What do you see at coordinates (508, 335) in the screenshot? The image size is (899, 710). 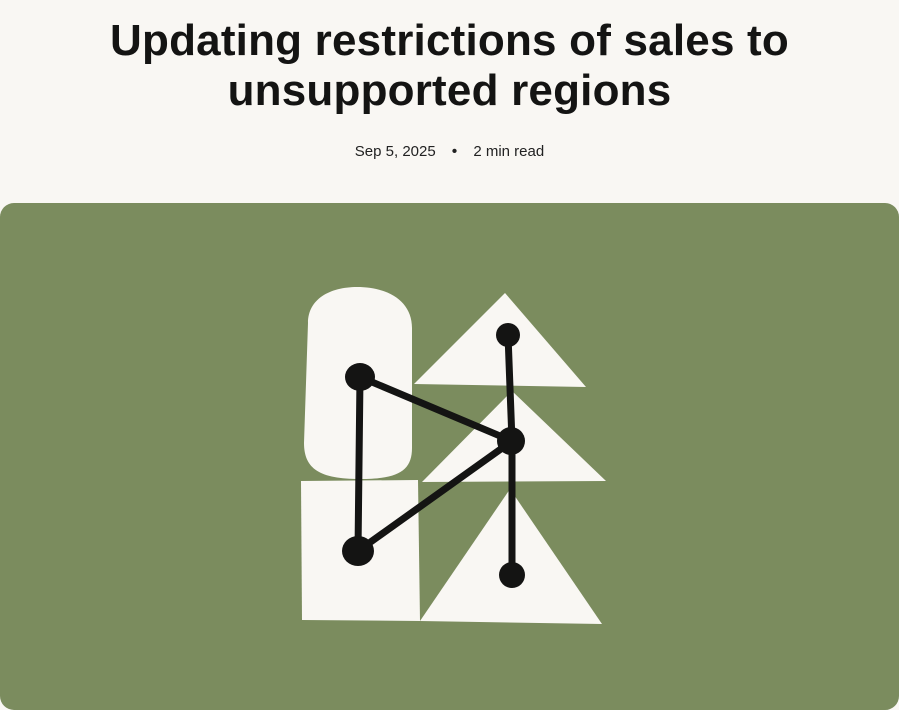 I see `node-top-right` at bounding box center [508, 335].